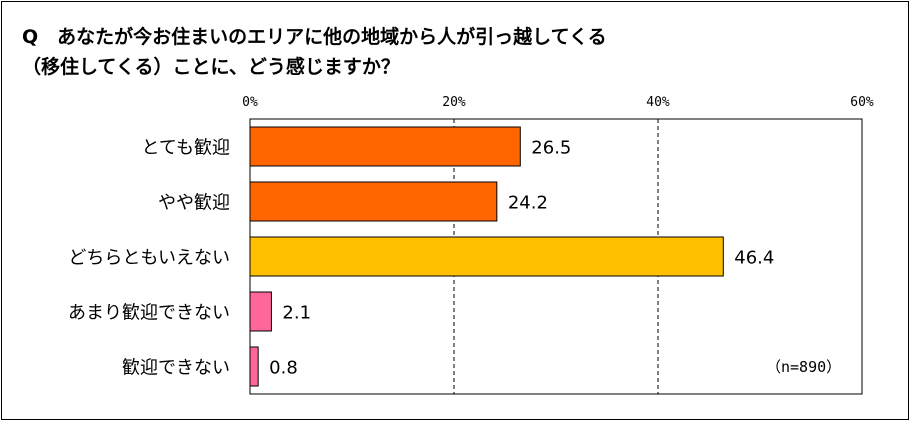  What do you see at coordinates (250, 102) in the screenshot?
I see `x-tick-label: 0%` at bounding box center [250, 102].